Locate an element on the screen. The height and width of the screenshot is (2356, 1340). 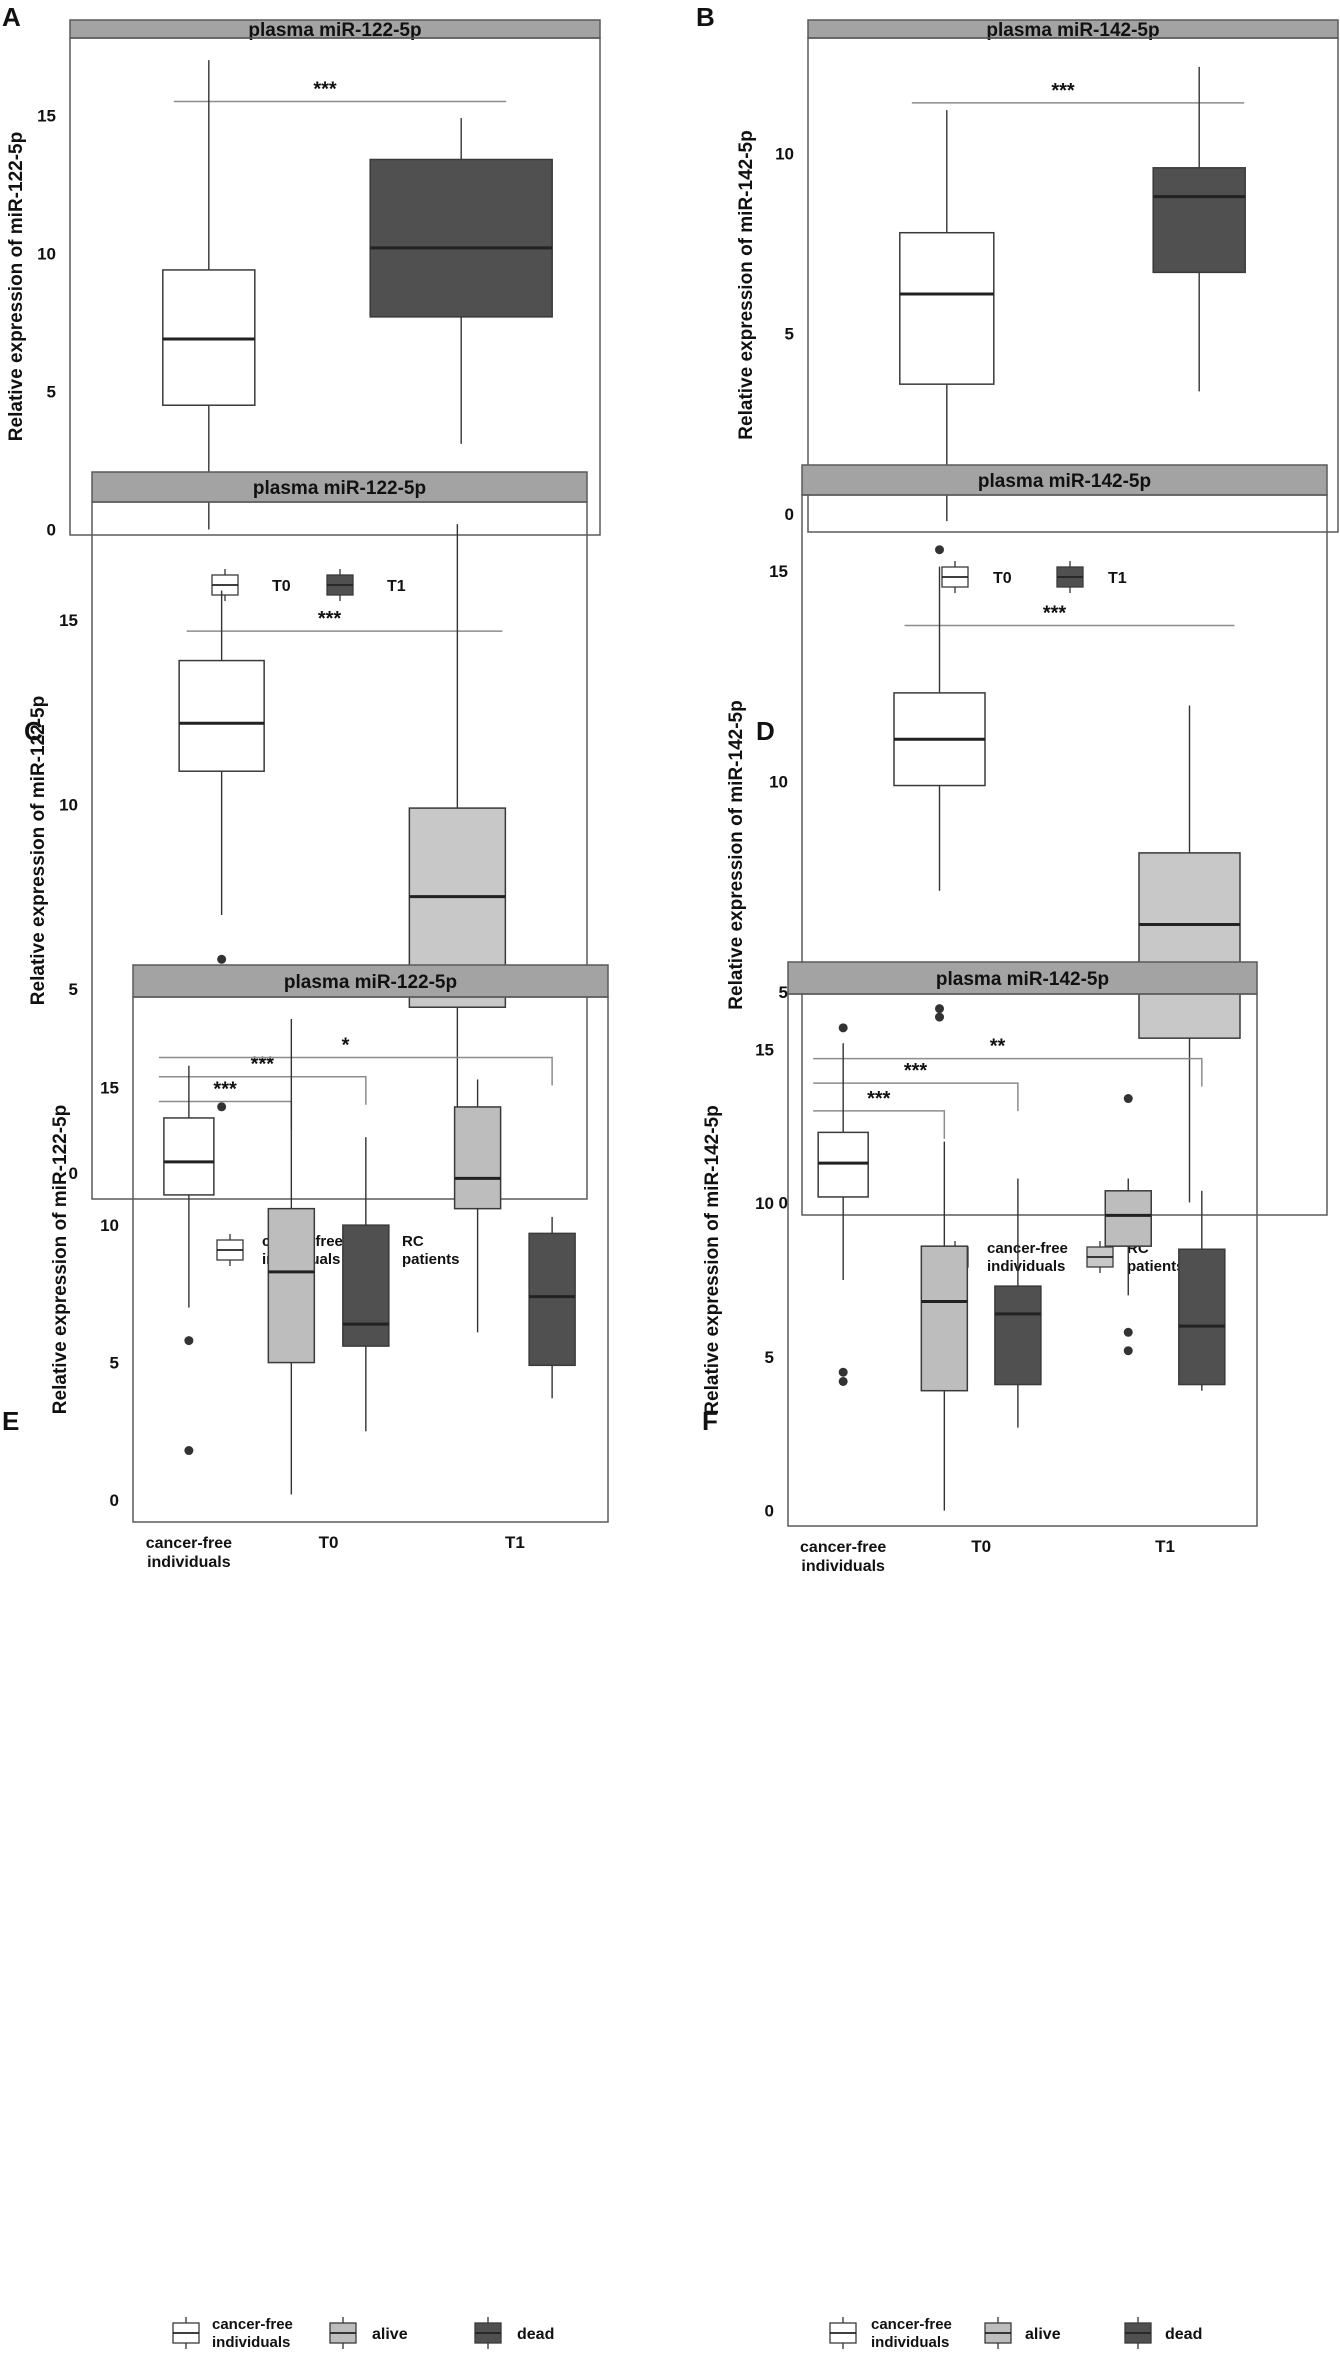
box-rc-patients is located at coordinates (457, 845).